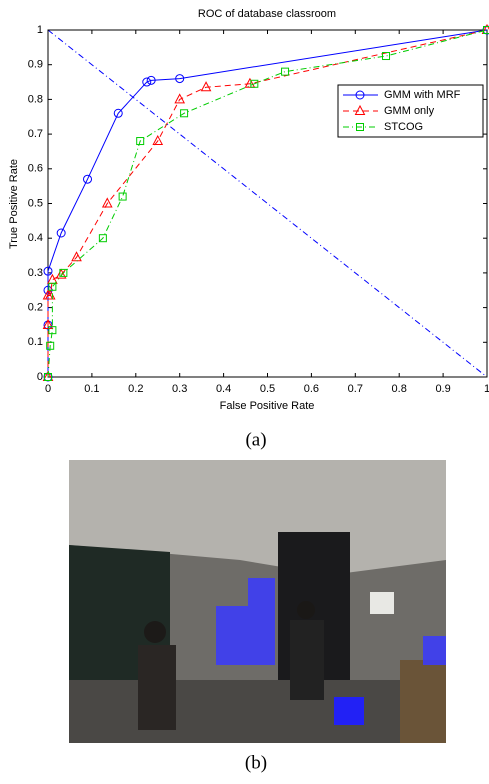 The height and width of the screenshot is (784, 489). Describe the element at coordinates (35, 238) in the screenshot. I see `y-tick-label: 0.4` at that location.